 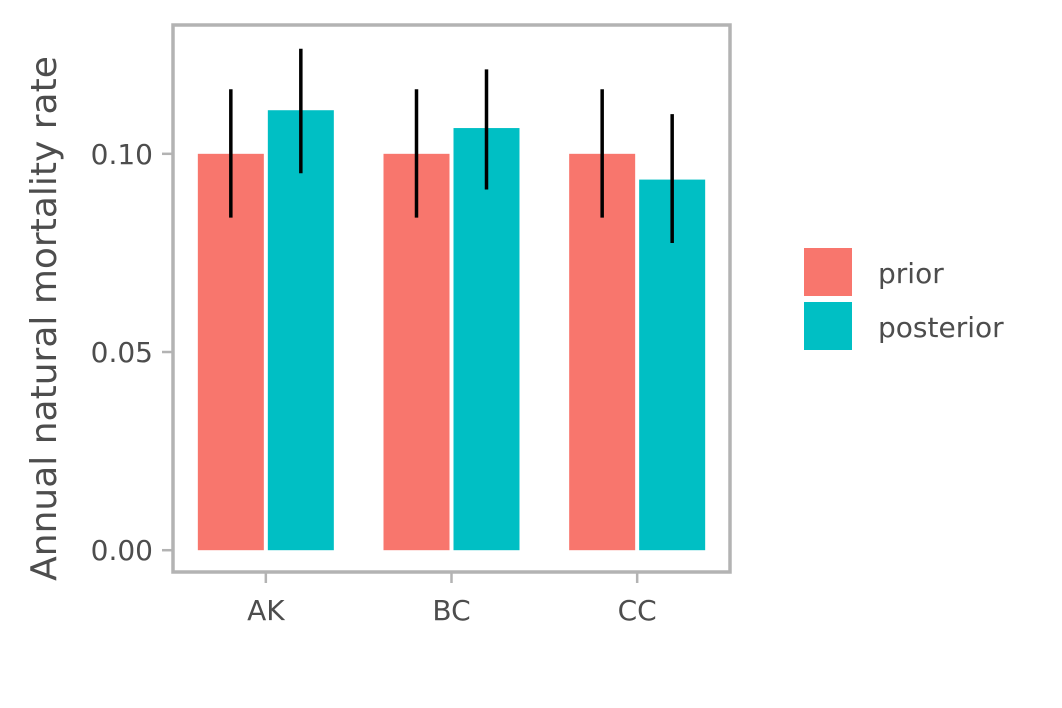 What do you see at coordinates (122, 550) in the screenshot?
I see `y-tick-label: 0.00` at bounding box center [122, 550].